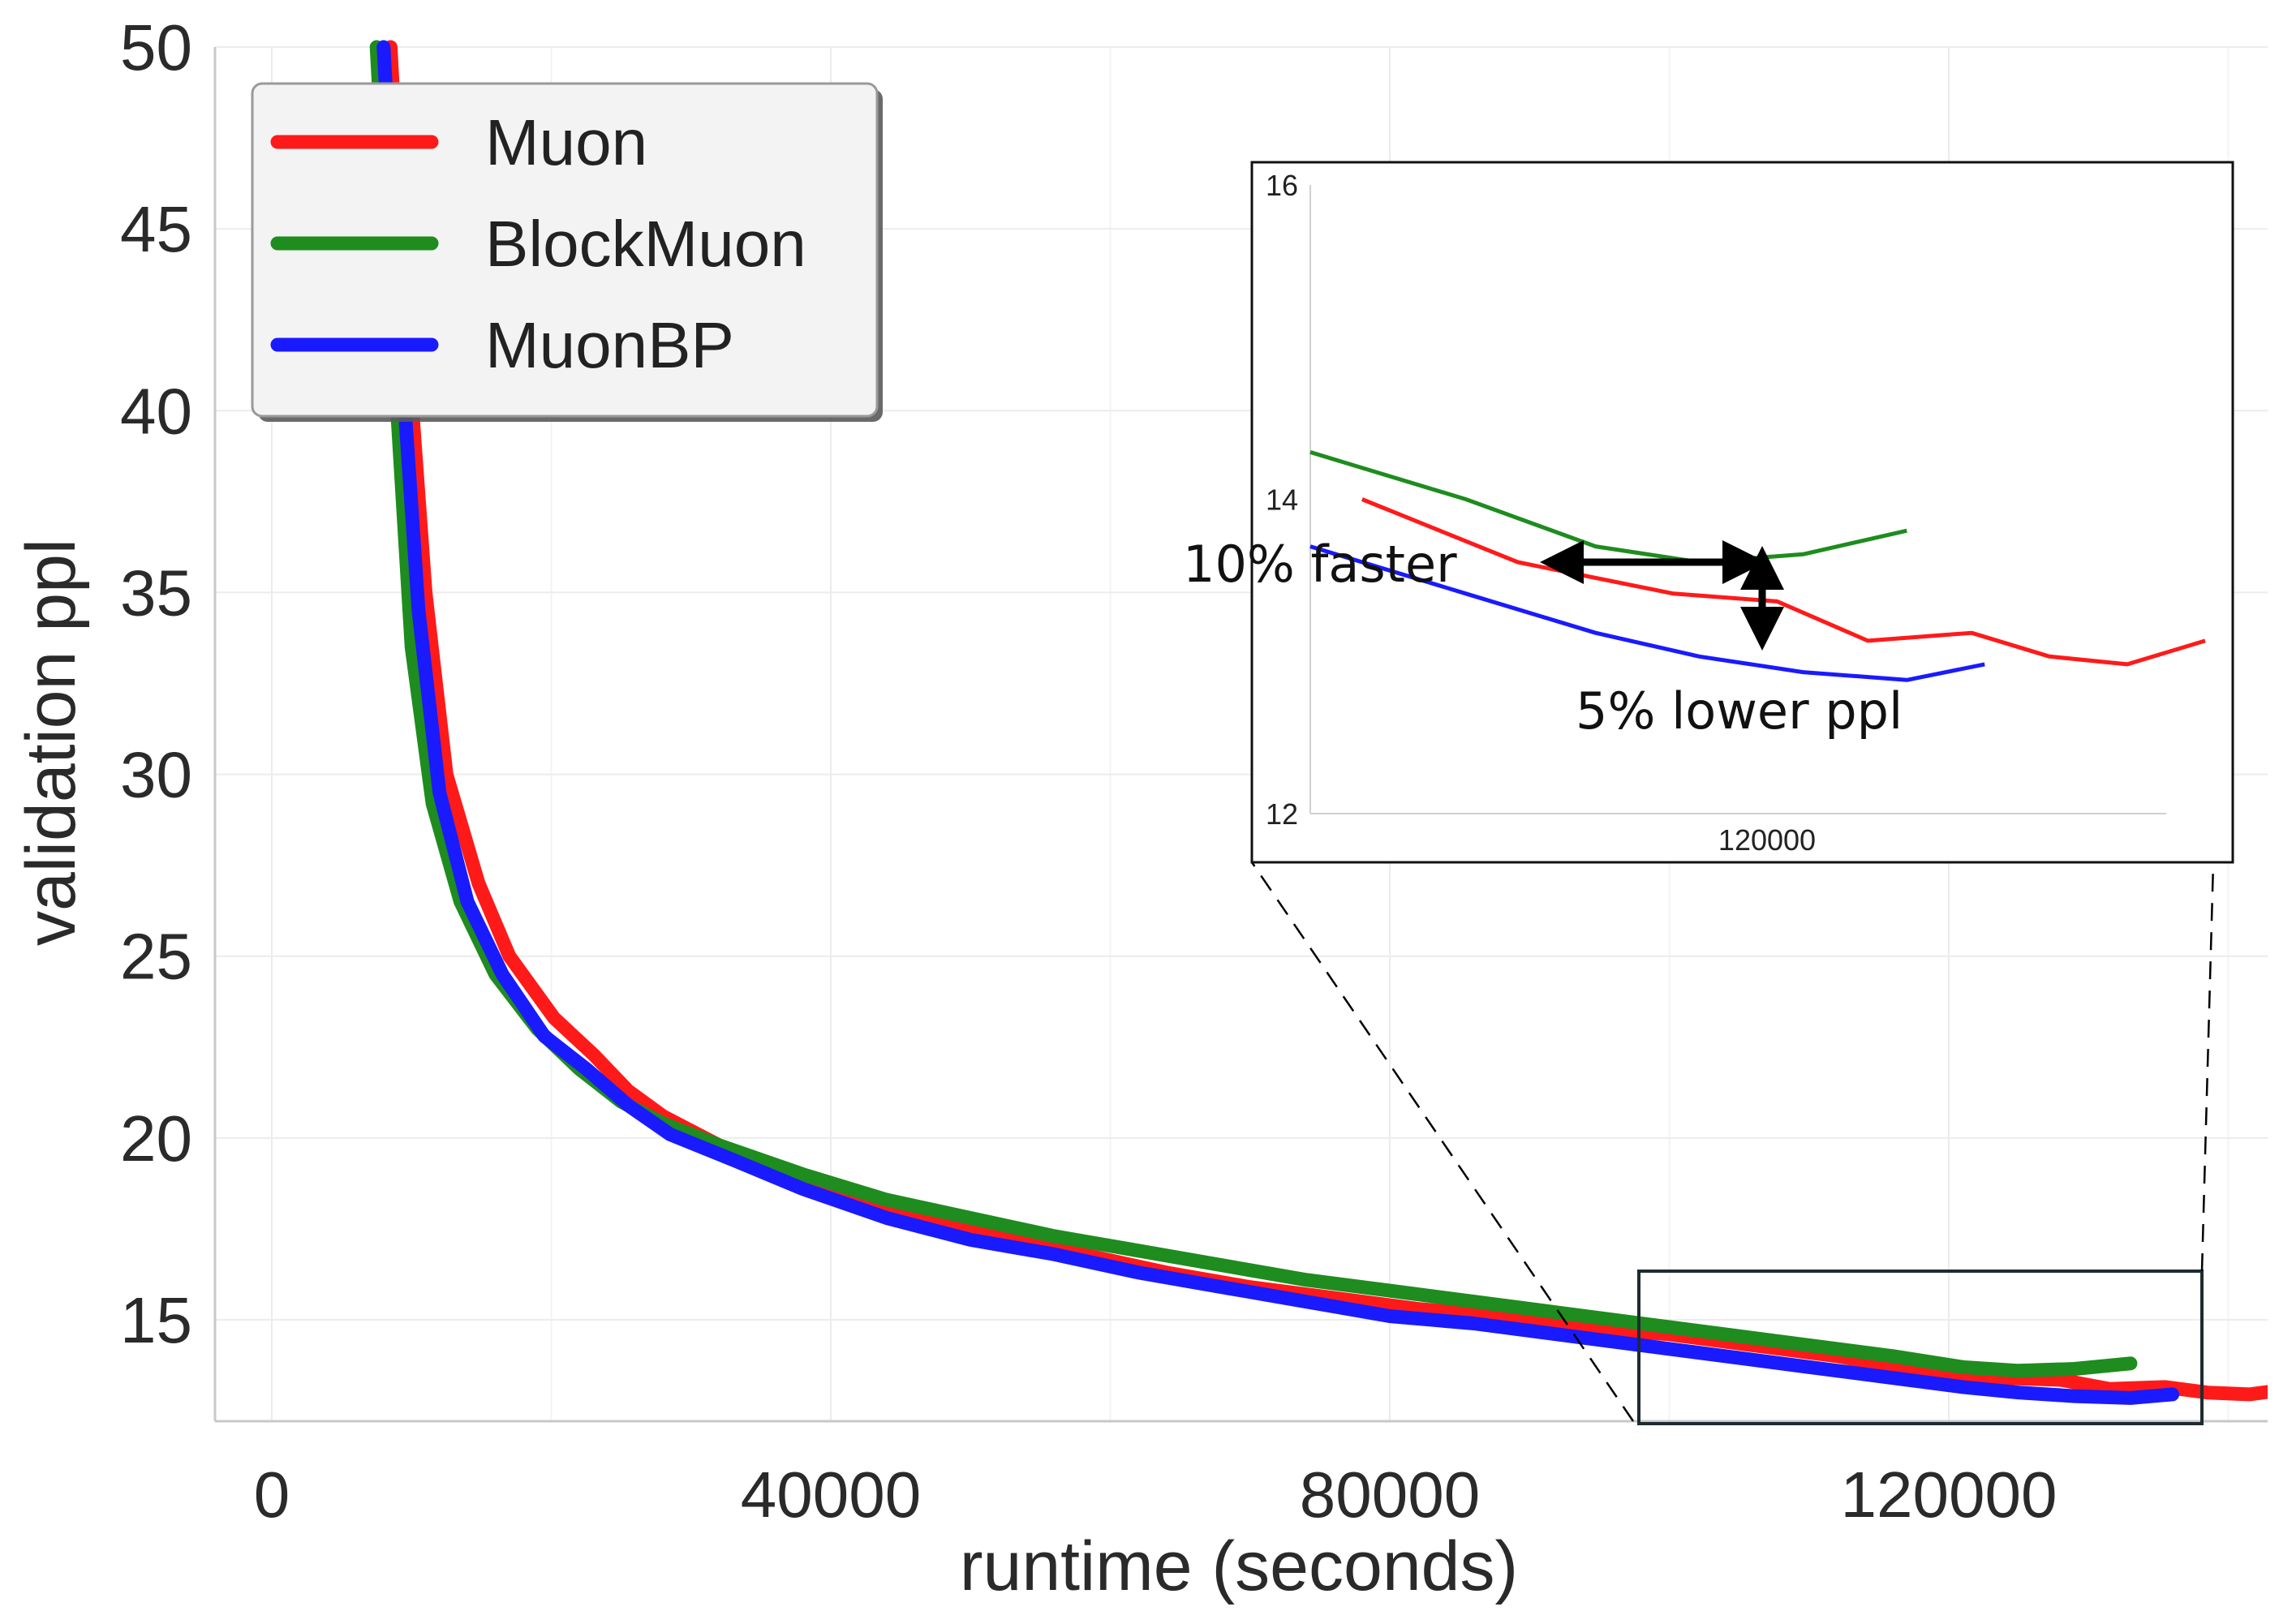 This screenshot has width=2279, height=1624. I want to click on inset-y-tick-label: 16, so click(1282, 185).